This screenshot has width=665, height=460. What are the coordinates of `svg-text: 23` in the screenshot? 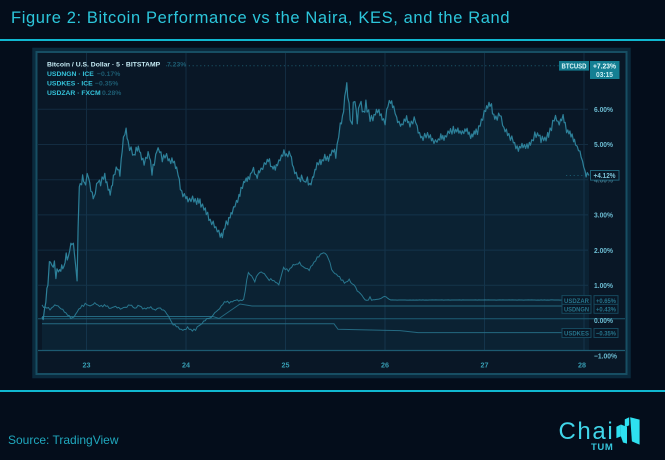 It's located at (87, 365).